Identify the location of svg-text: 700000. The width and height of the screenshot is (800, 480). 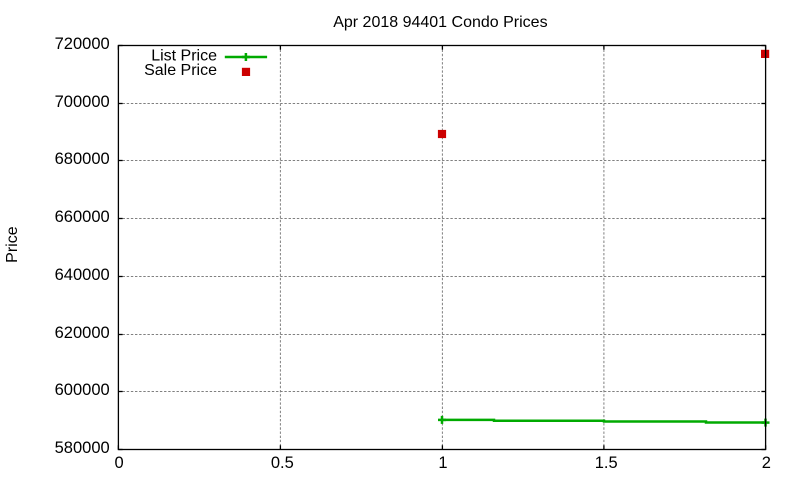
(82, 102).